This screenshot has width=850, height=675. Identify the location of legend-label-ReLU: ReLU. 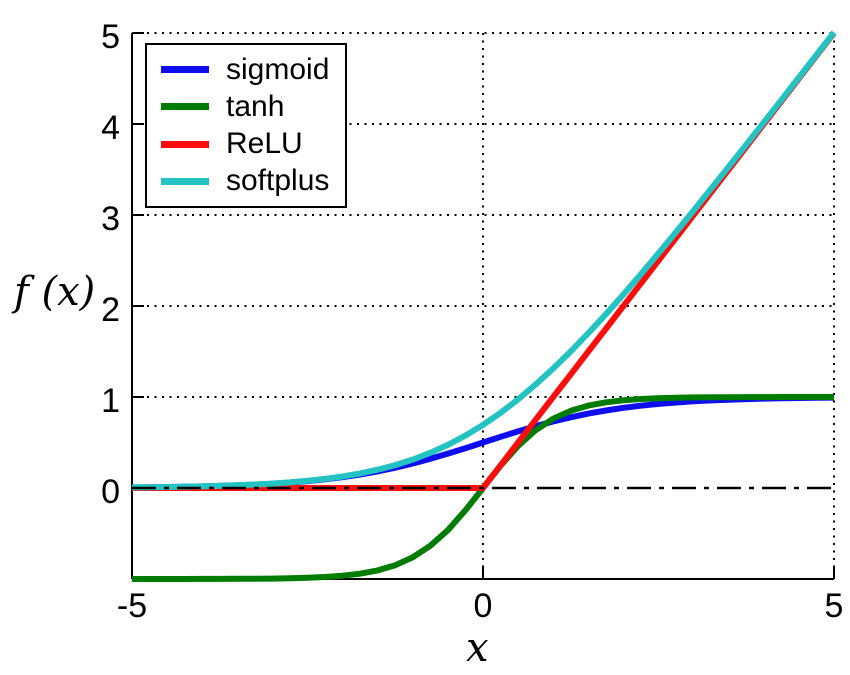
(264, 144).